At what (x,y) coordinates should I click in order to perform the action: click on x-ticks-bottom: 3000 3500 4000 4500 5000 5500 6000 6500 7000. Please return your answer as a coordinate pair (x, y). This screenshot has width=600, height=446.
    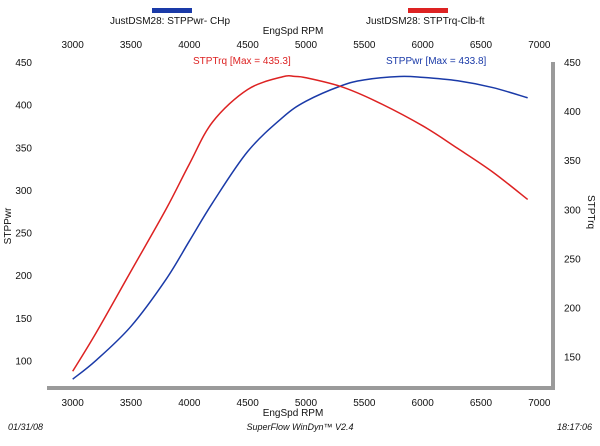
    Looking at the image, I should click on (306, 403).